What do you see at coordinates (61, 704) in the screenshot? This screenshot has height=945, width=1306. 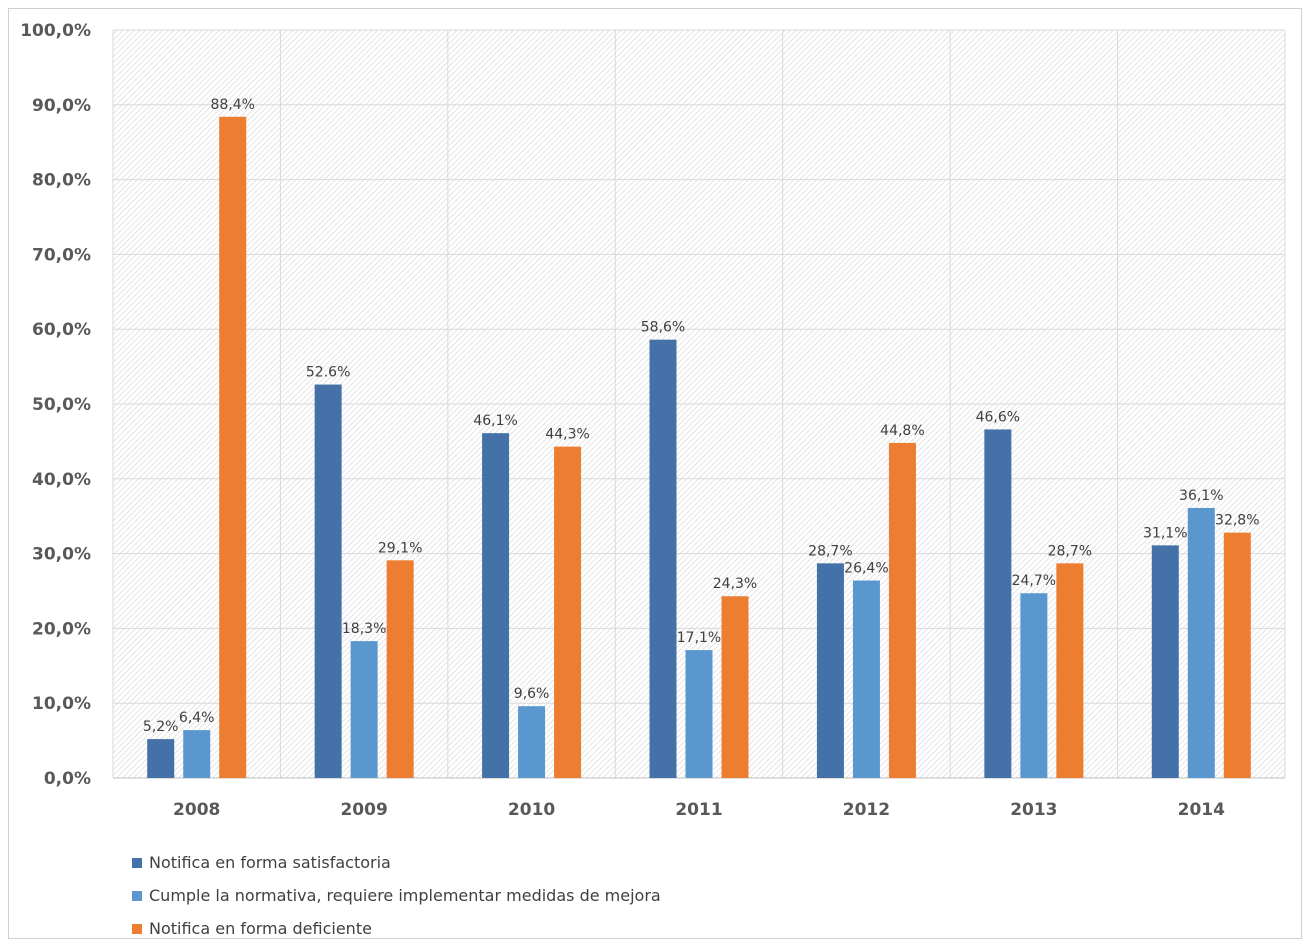 I see `y-tick-label: 10,0%` at bounding box center [61, 704].